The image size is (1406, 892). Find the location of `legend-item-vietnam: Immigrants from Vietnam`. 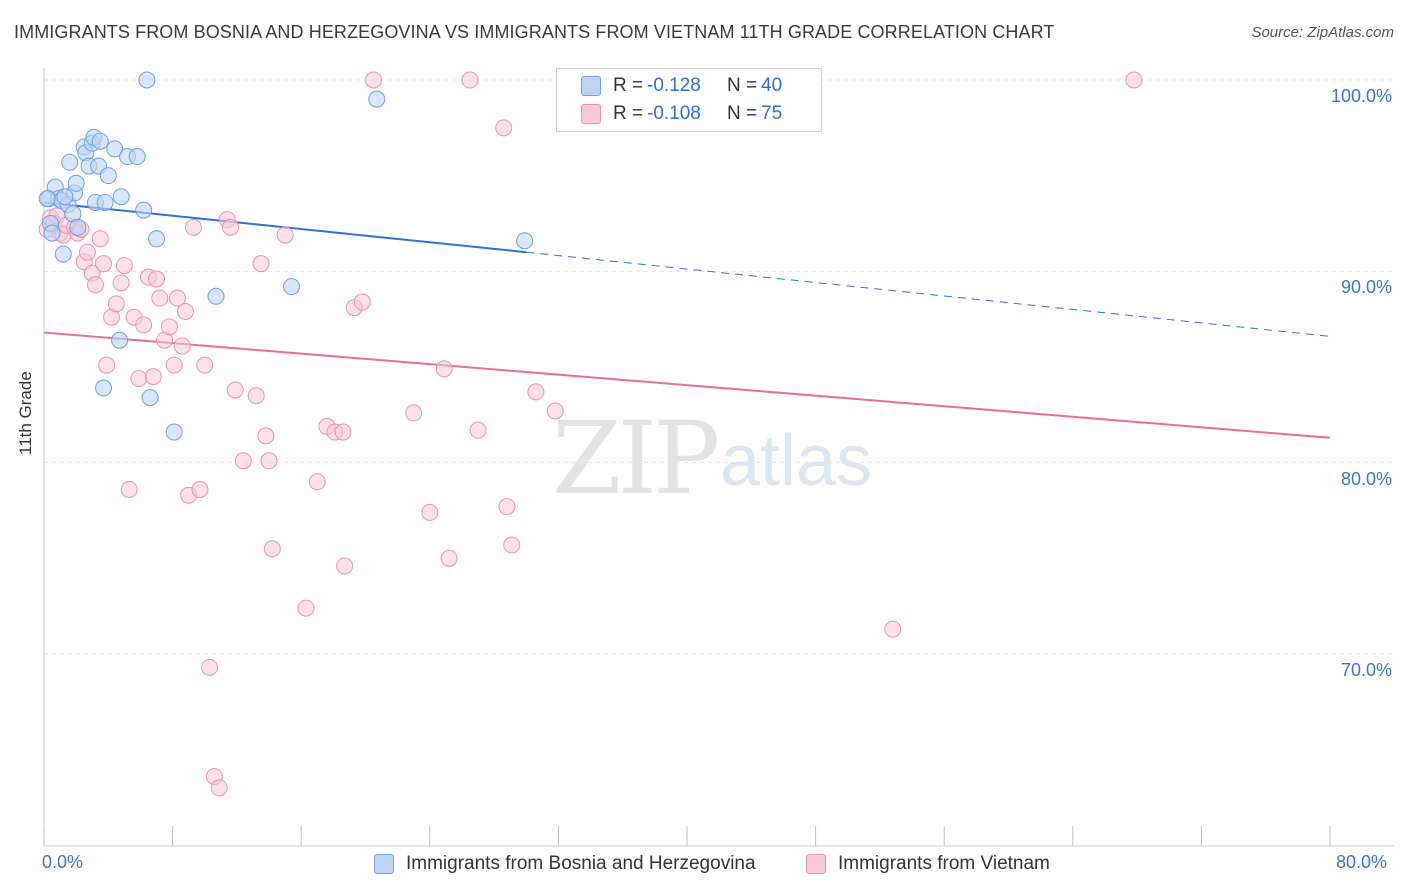

legend-item-vietnam: Immigrants from Vietnam is located at coordinates (928, 864).